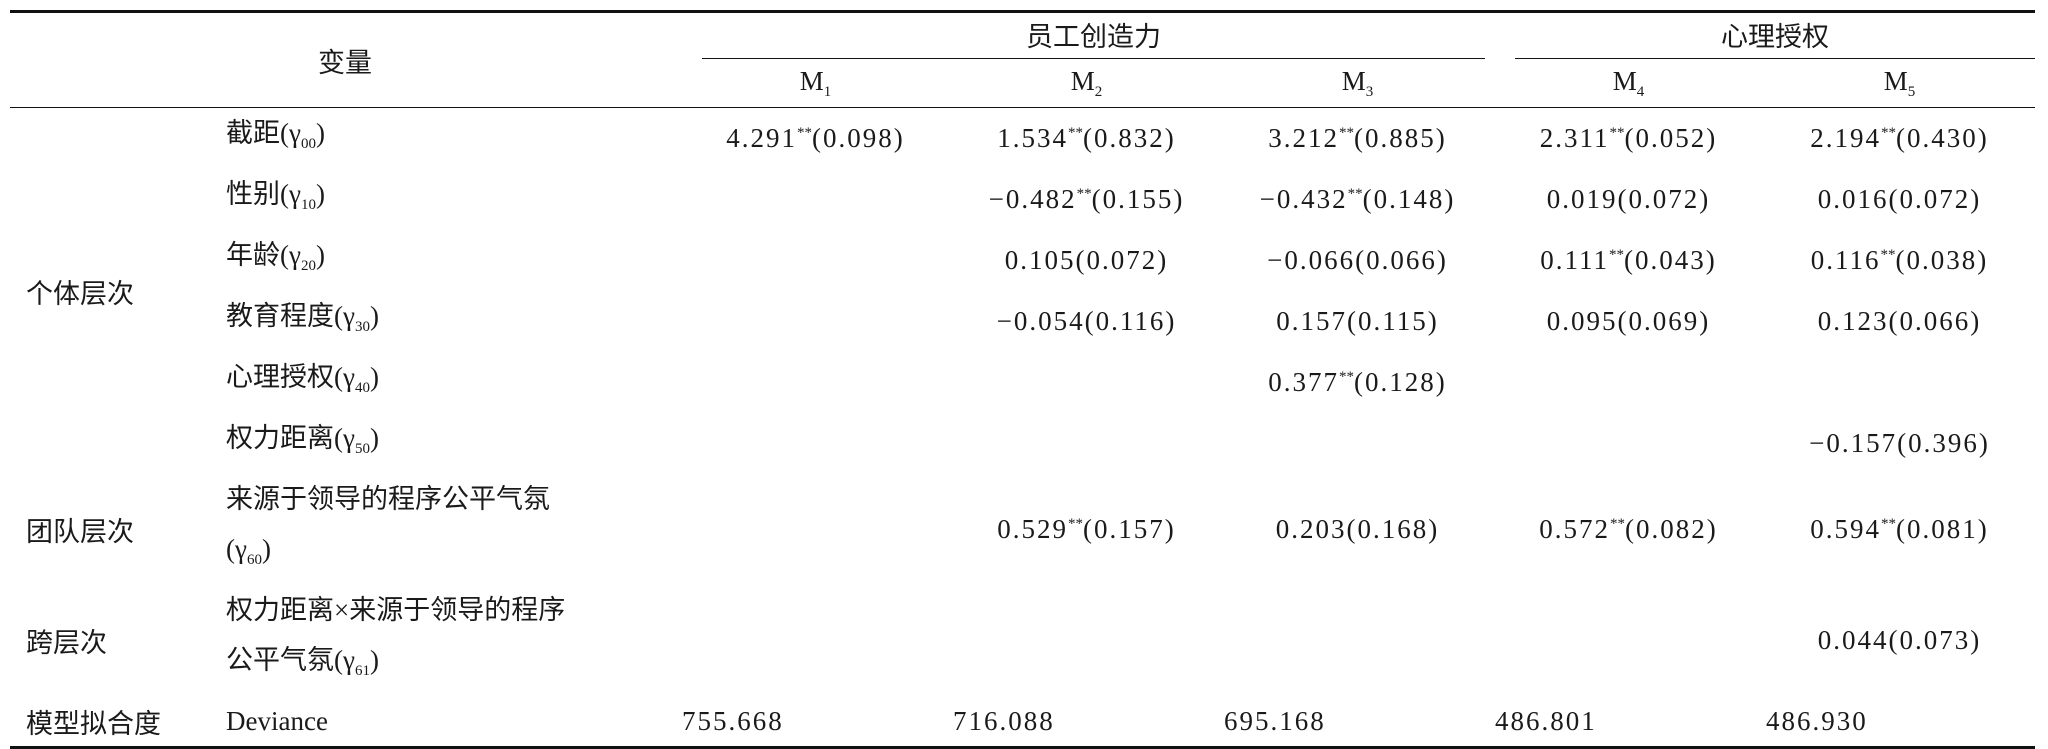 The height and width of the screenshot is (749, 2048). I want to click on model-header: M2, so click(1086, 84).